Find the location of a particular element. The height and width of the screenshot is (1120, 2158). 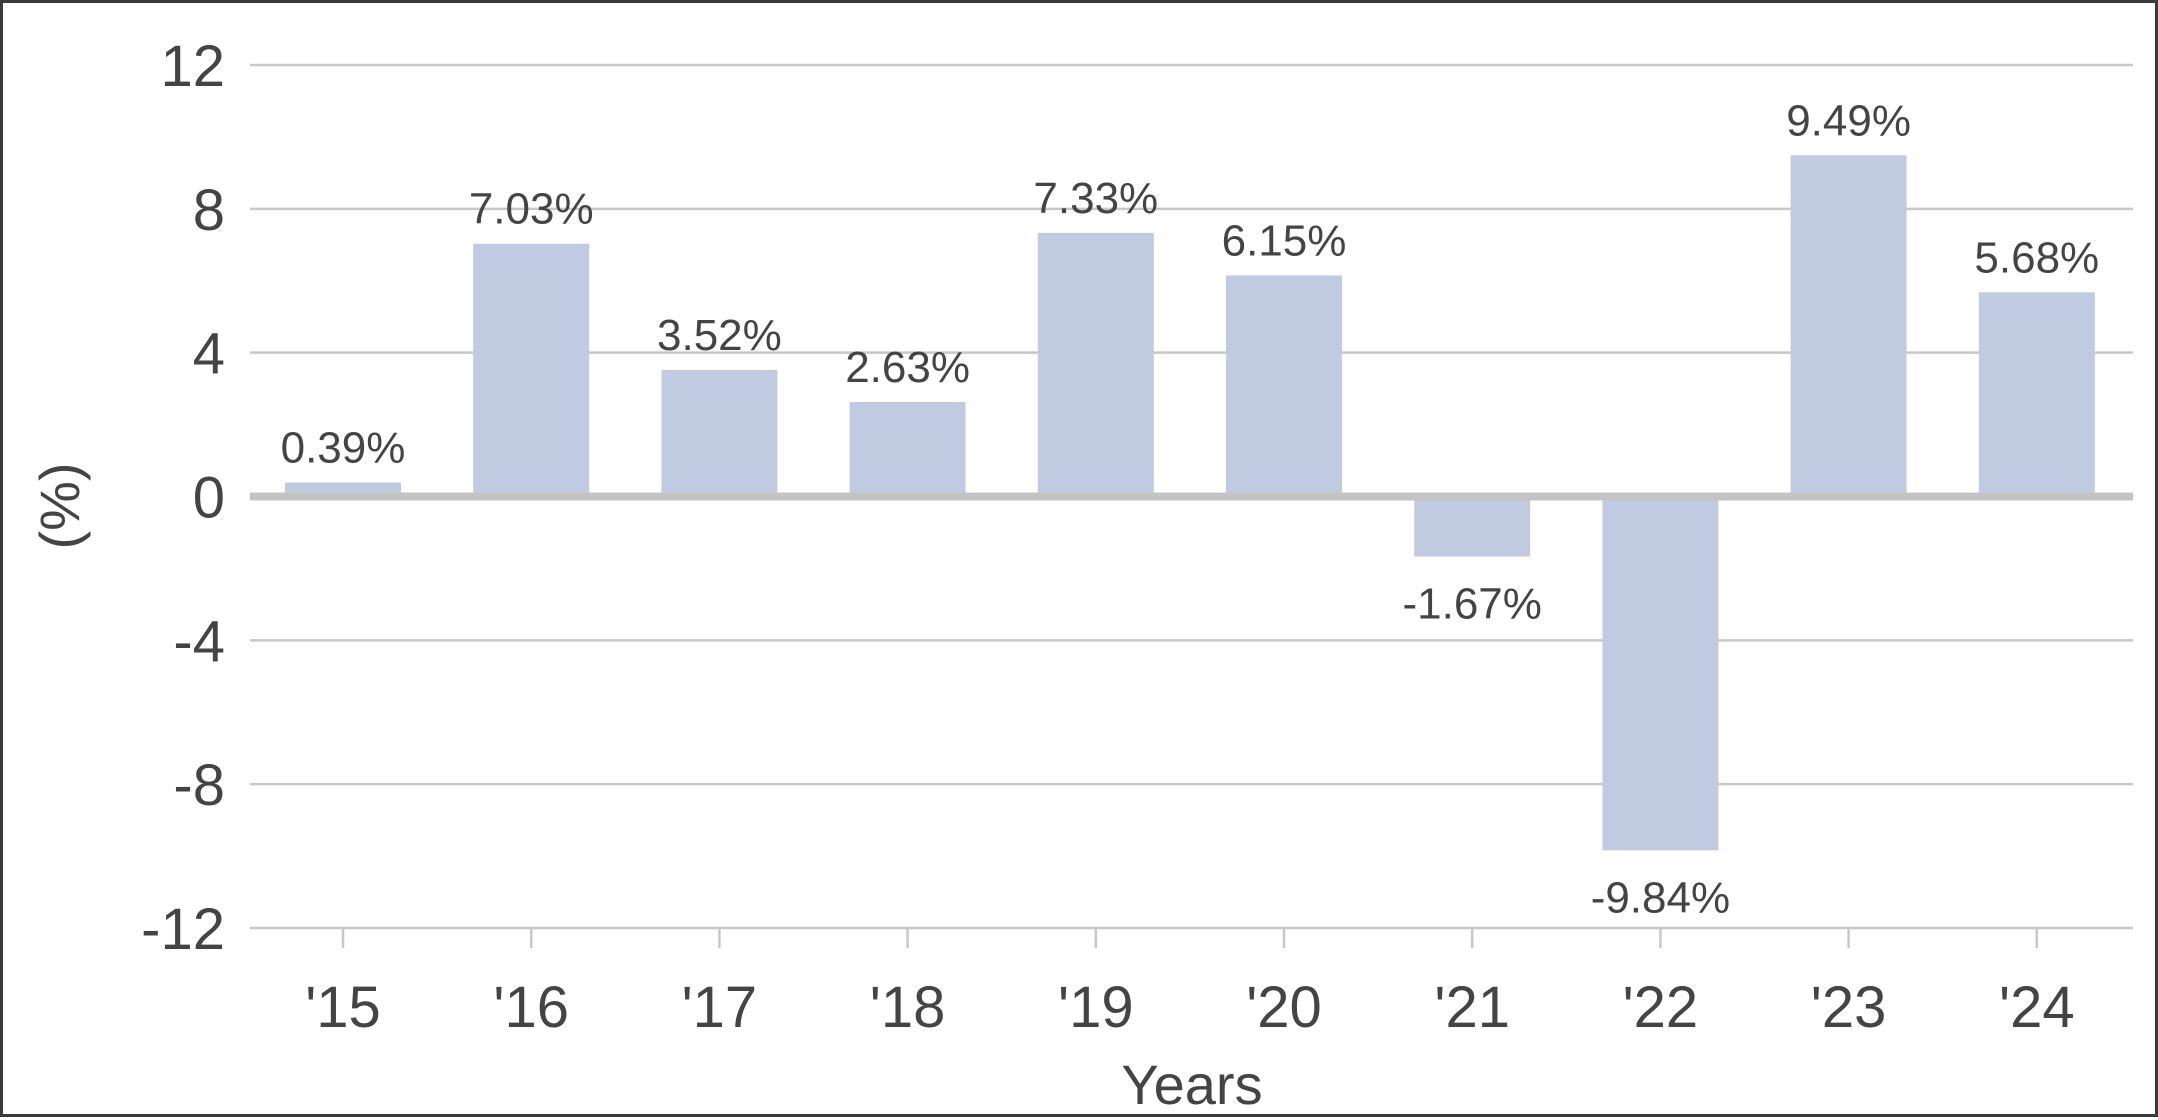

y-tick-label: 4 is located at coordinates (209, 354).